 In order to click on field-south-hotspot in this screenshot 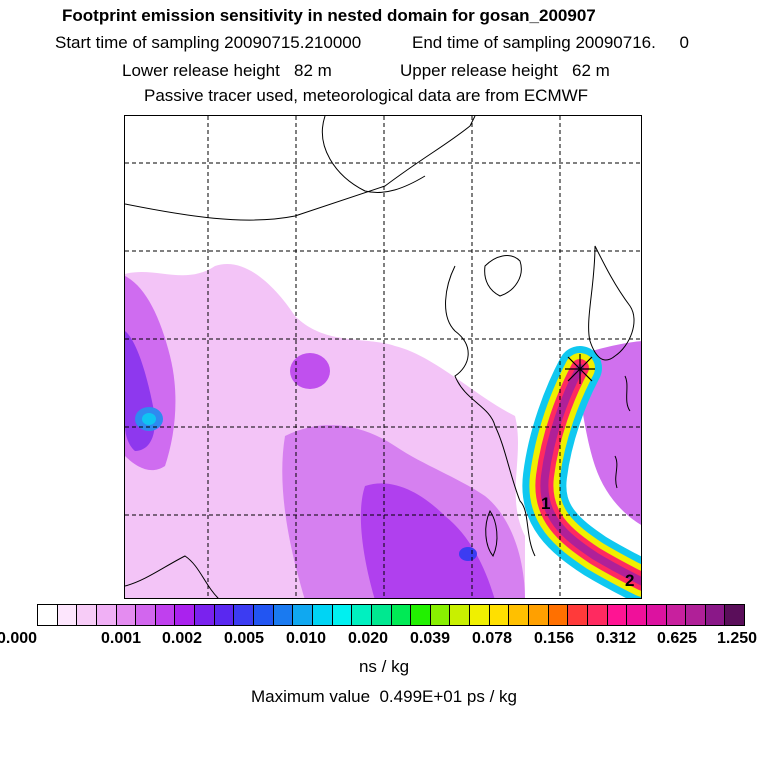, I will do `click(468, 554)`.